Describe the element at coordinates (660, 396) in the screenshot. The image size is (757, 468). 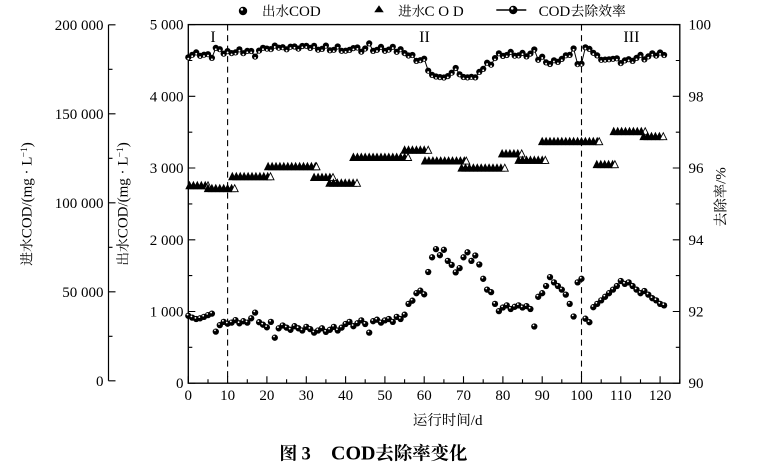
I see `svg-text: 120` at that location.